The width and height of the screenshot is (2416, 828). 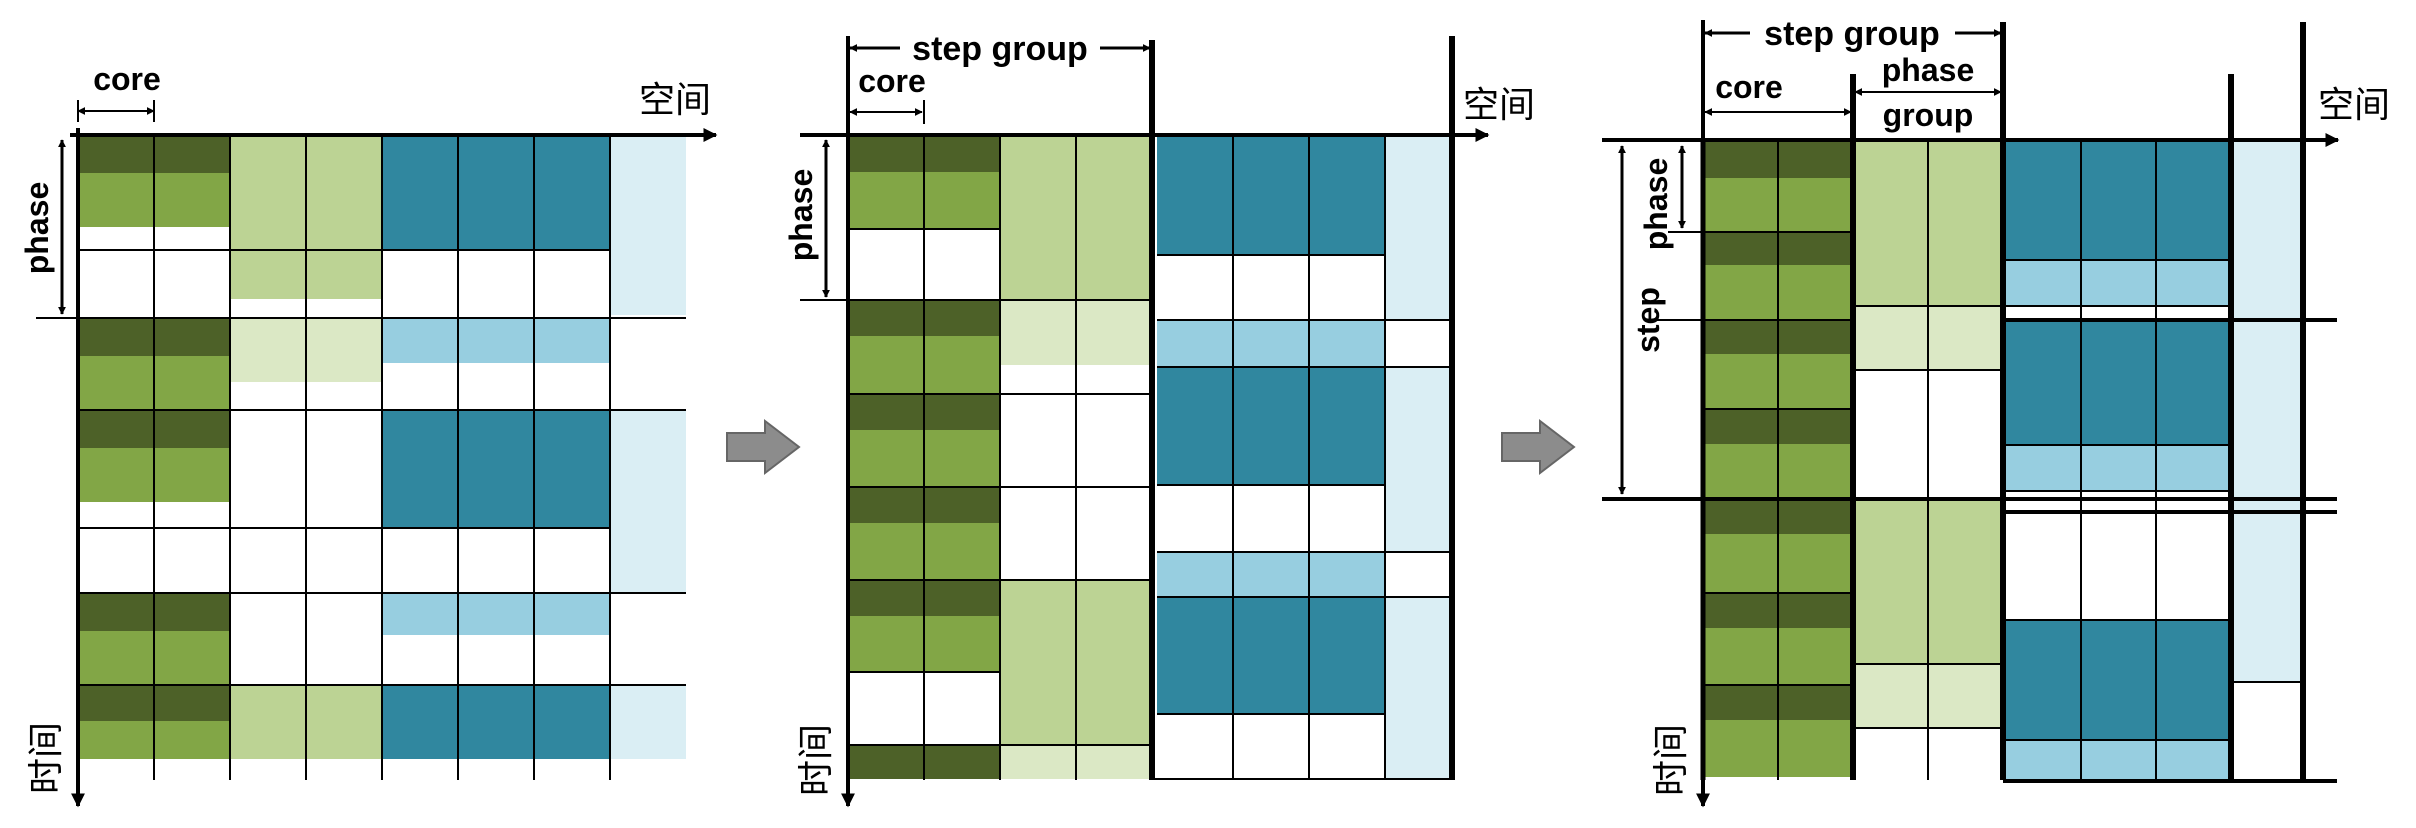 What do you see at coordinates (46, 758) in the screenshot?
I see `panel-1-time-label: 时间` at bounding box center [46, 758].